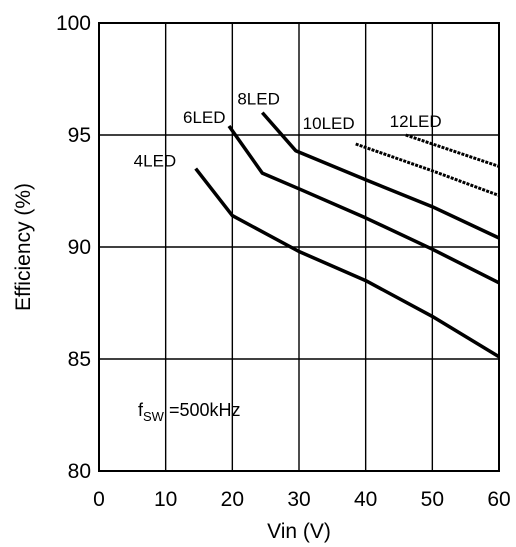 This screenshot has height=547, width=516. What do you see at coordinates (202, 410) in the screenshot?
I see `annotation-value: =500kHz` at bounding box center [202, 410].